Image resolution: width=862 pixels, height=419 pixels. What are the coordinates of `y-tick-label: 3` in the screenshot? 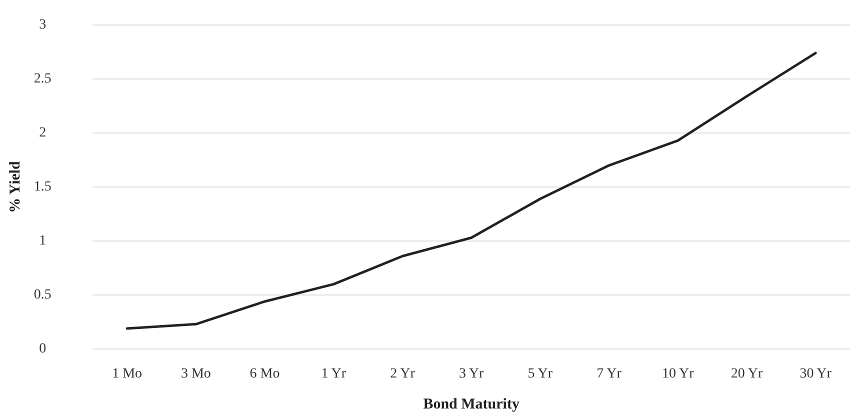 It's located at (42, 25).